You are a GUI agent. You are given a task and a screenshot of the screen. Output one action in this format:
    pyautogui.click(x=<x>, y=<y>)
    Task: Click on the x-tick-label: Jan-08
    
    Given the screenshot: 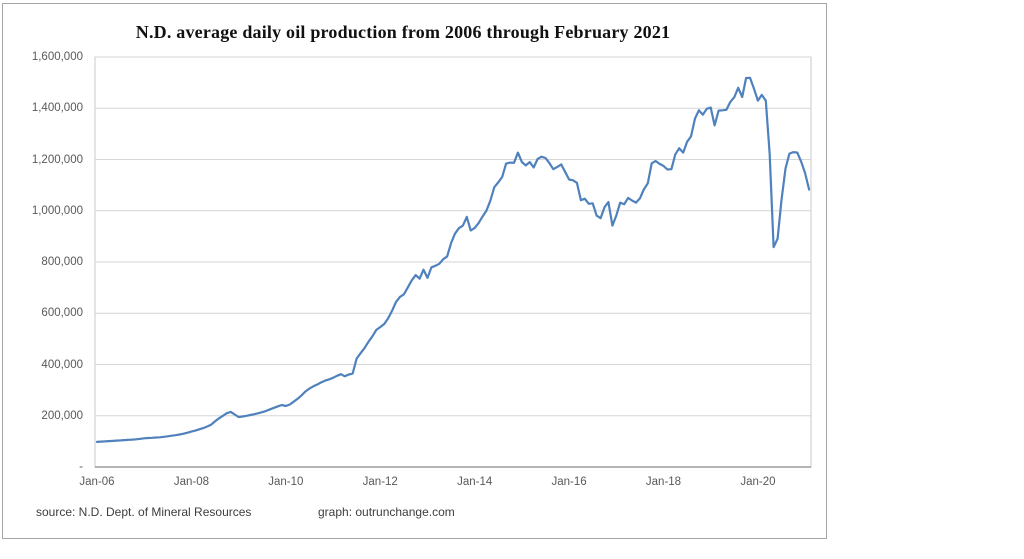 What is the action you would take?
    pyautogui.click(x=191, y=482)
    